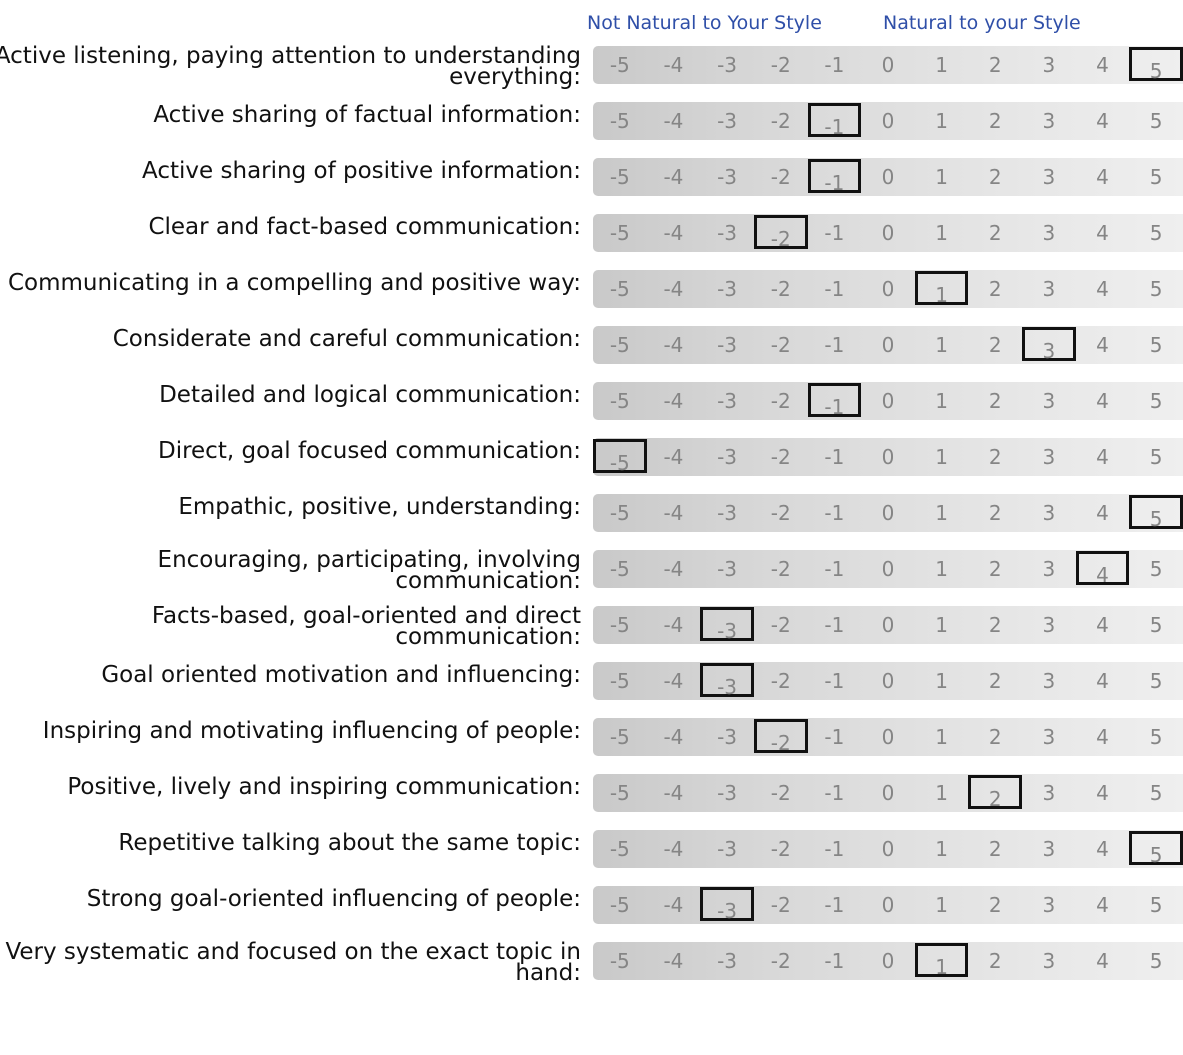 The height and width of the screenshot is (1055, 1183). What do you see at coordinates (1102, 569) in the screenshot?
I see `rating-option-selected: 4` at bounding box center [1102, 569].